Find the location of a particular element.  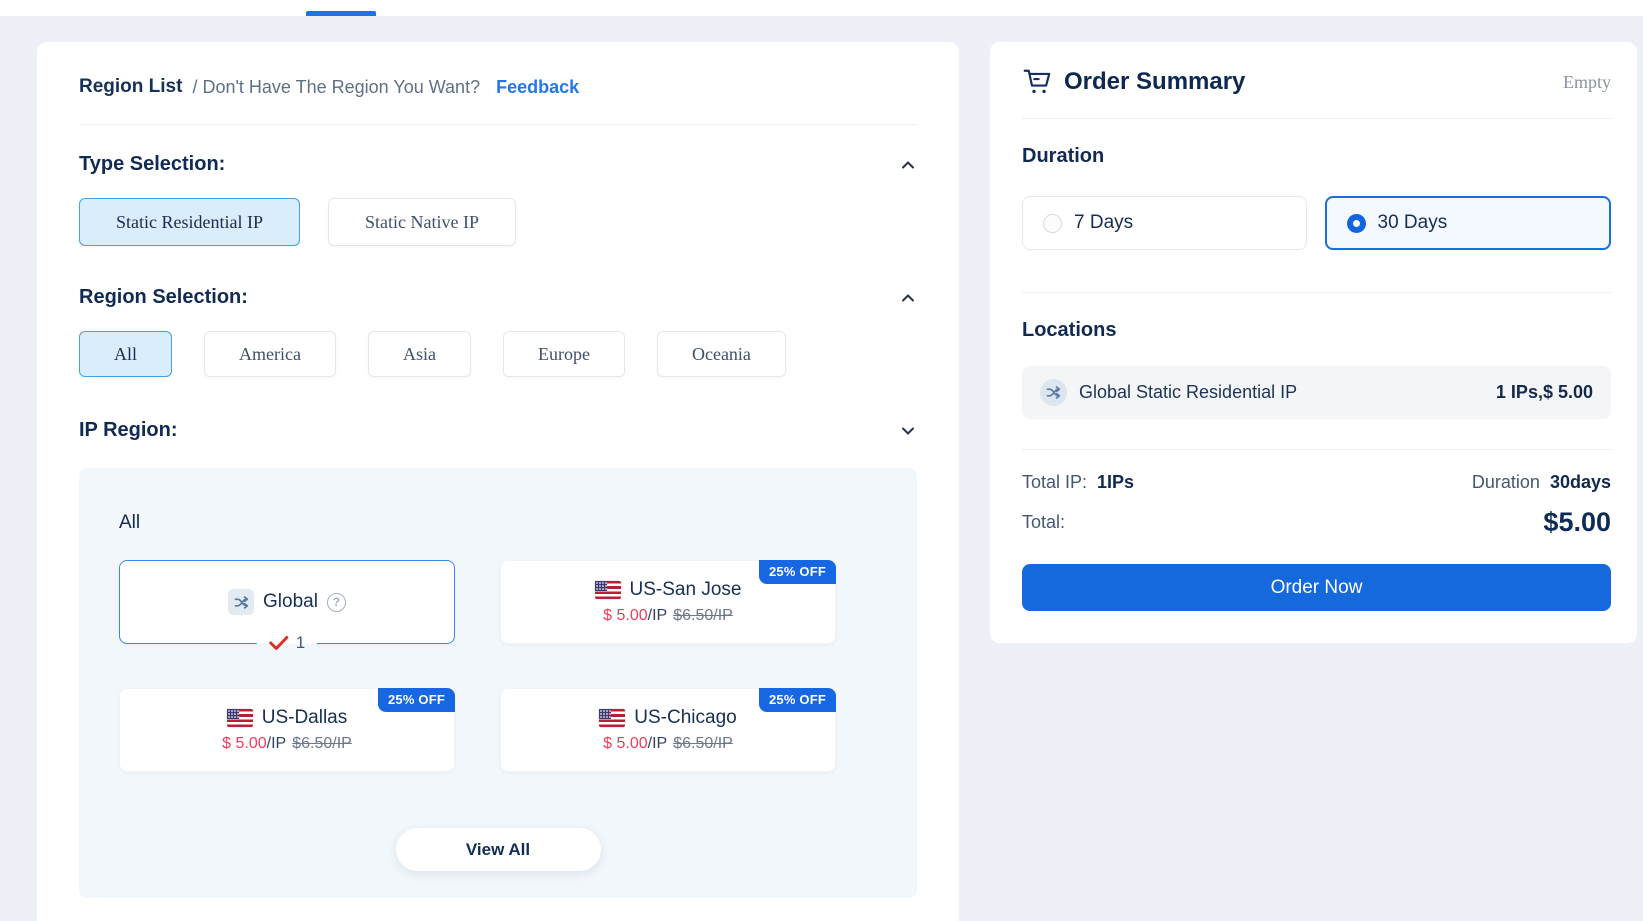

radio-unselected-icon is located at coordinates (1052, 223).